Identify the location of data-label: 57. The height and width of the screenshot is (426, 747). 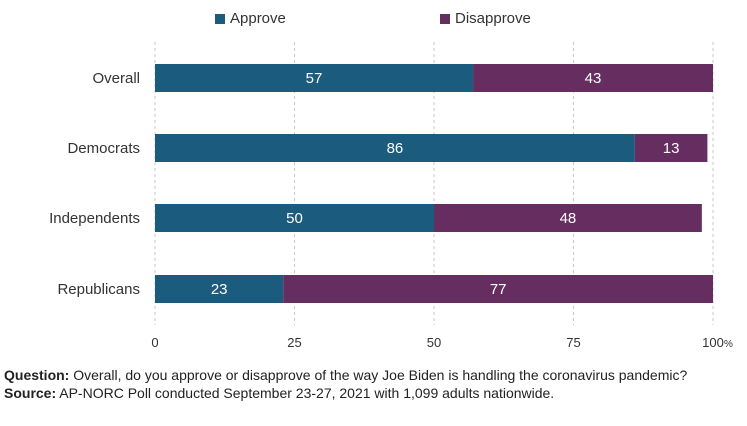
(314, 78).